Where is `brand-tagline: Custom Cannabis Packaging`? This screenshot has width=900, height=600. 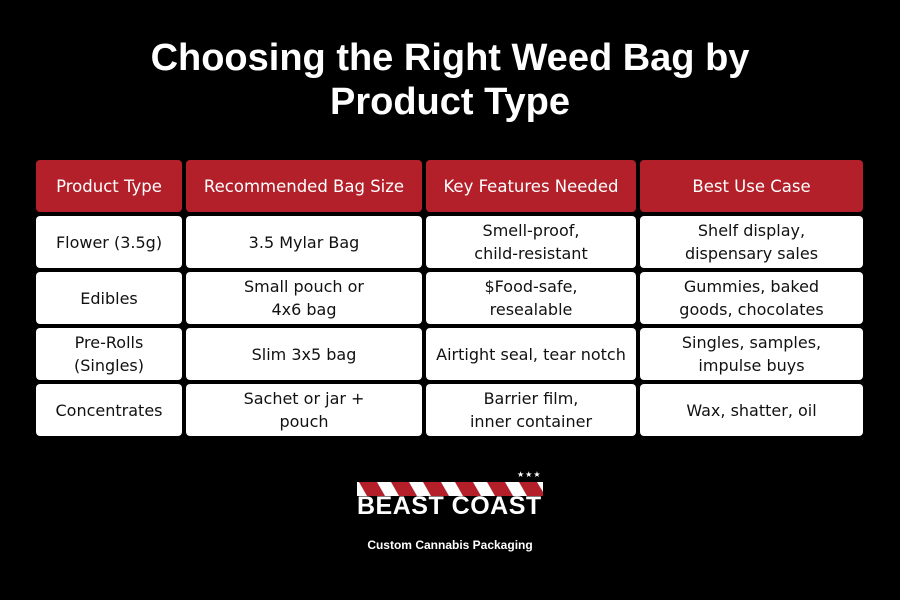 brand-tagline: Custom Cannabis Packaging is located at coordinates (450, 545).